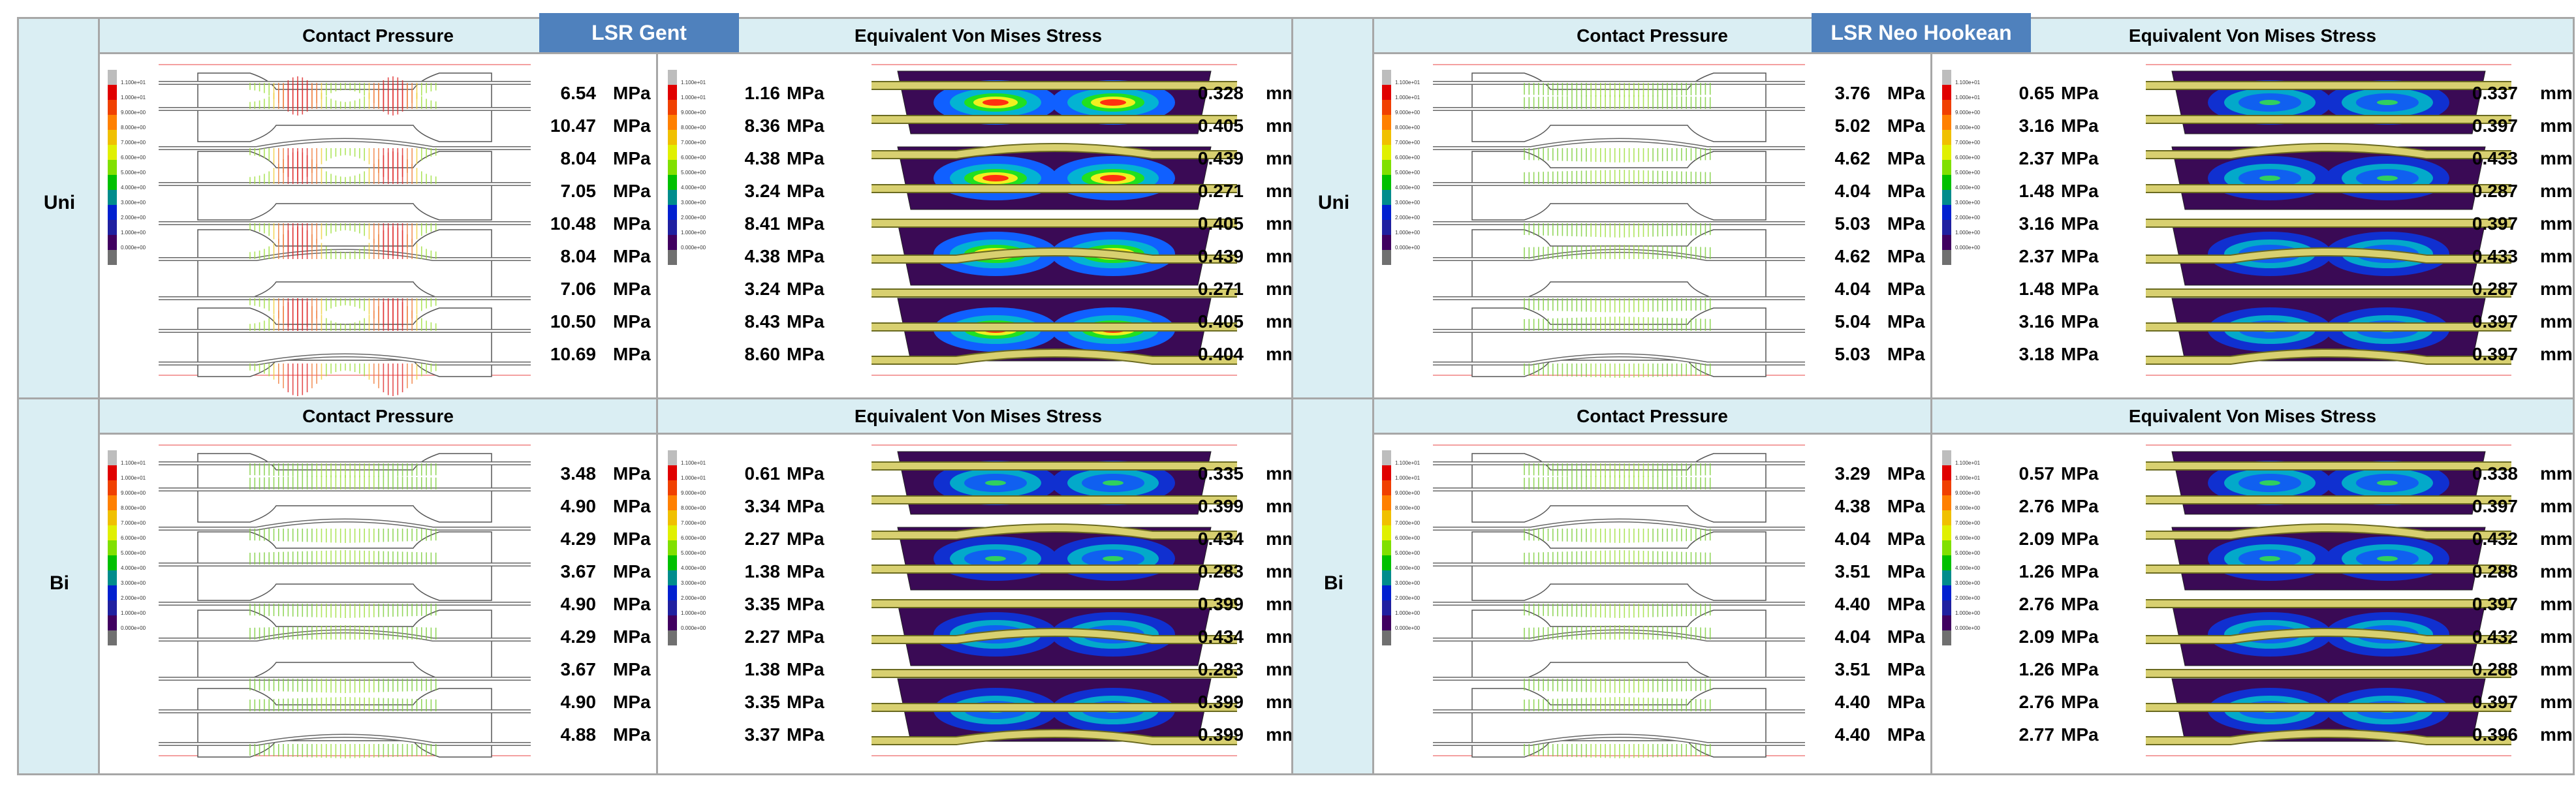 Image resolution: width=2576 pixels, height=789 pixels. What do you see at coordinates (1220, 289) in the screenshot?
I see `displacement-value: 0.271` at bounding box center [1220, 289].